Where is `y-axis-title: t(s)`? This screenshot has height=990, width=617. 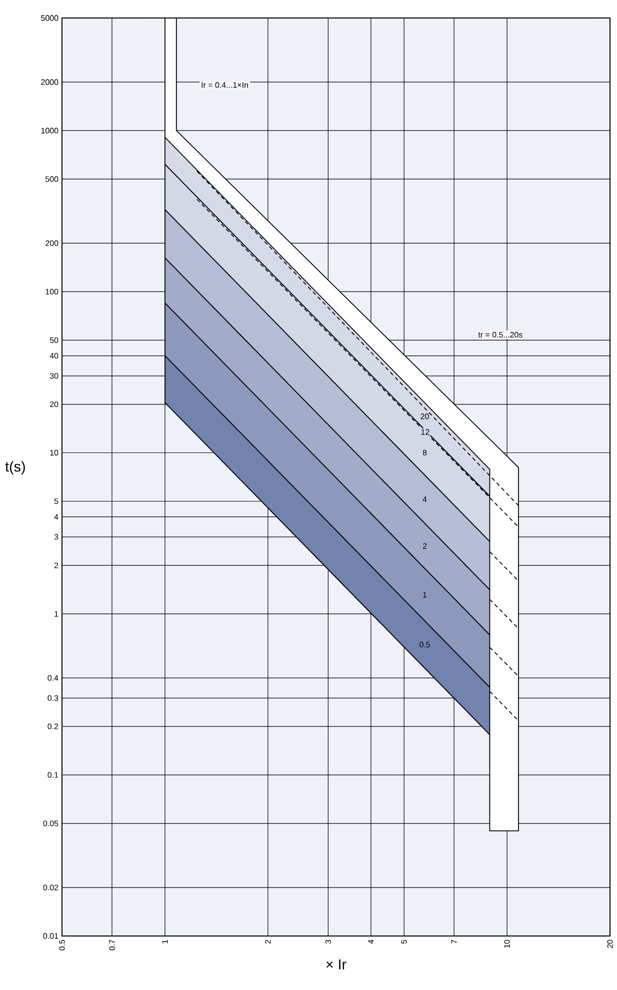 y-axis-title: t(s) is located at coordinates (15, 468).